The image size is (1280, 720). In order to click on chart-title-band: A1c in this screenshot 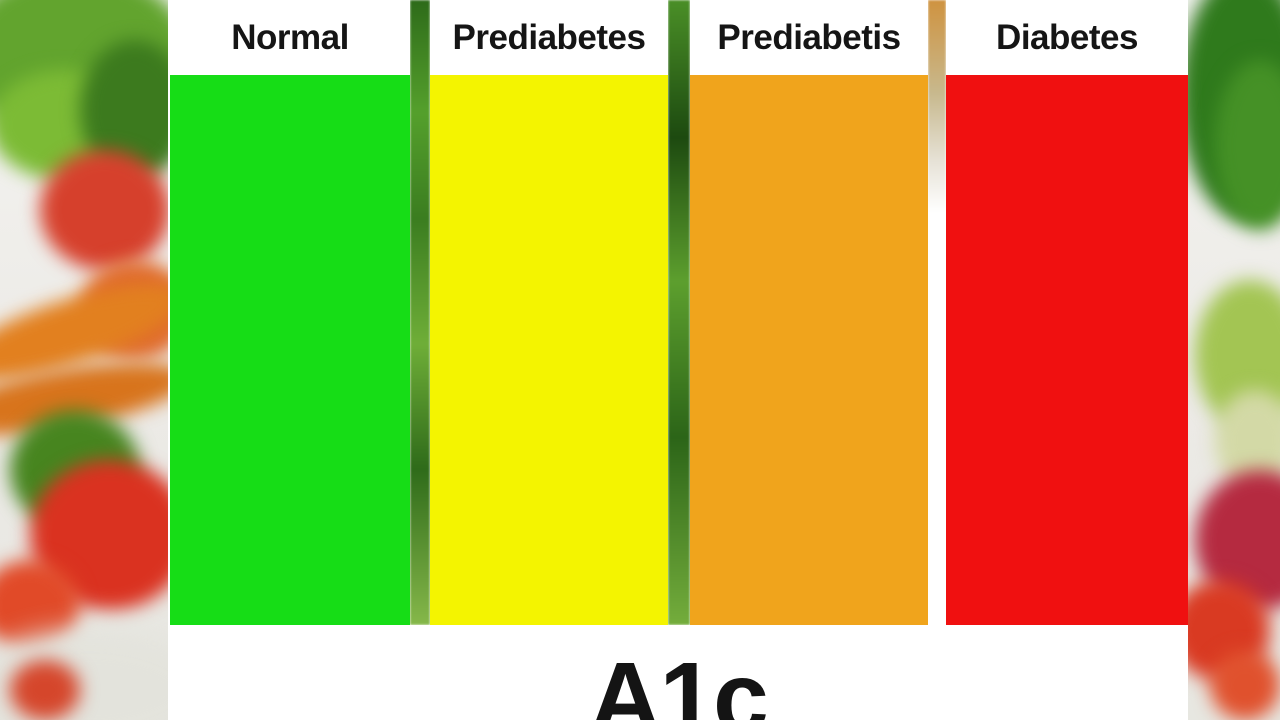, I will do `click(678, 672)`.